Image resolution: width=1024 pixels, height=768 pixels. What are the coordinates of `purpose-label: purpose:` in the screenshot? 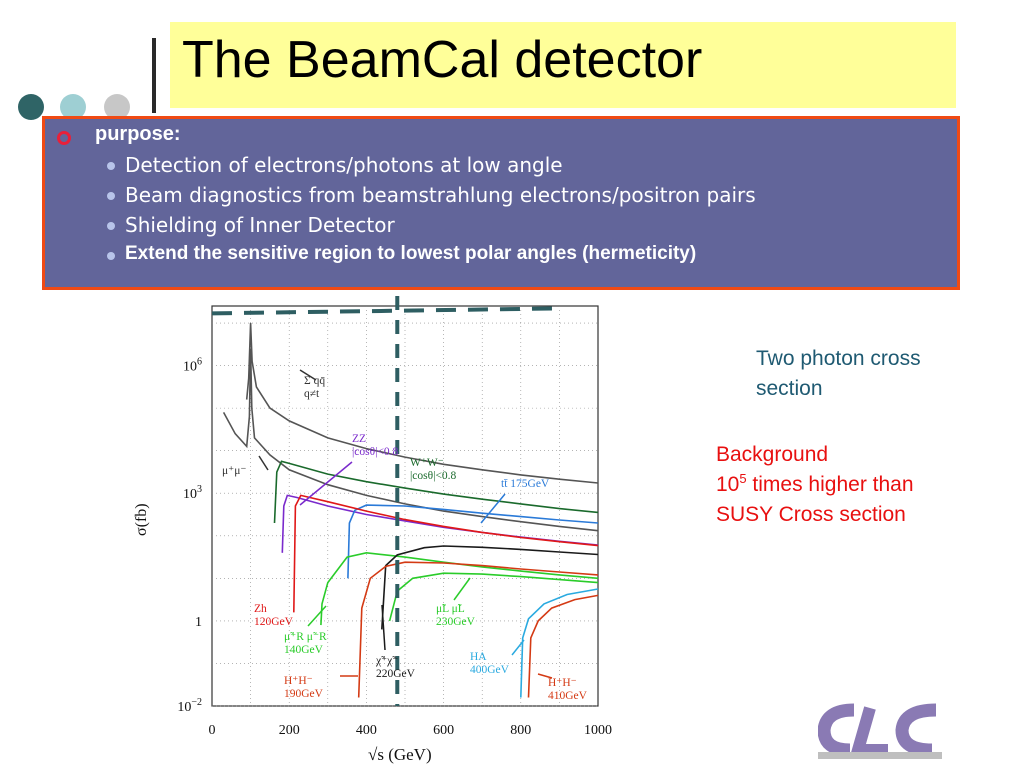 It's located at (138, 134).